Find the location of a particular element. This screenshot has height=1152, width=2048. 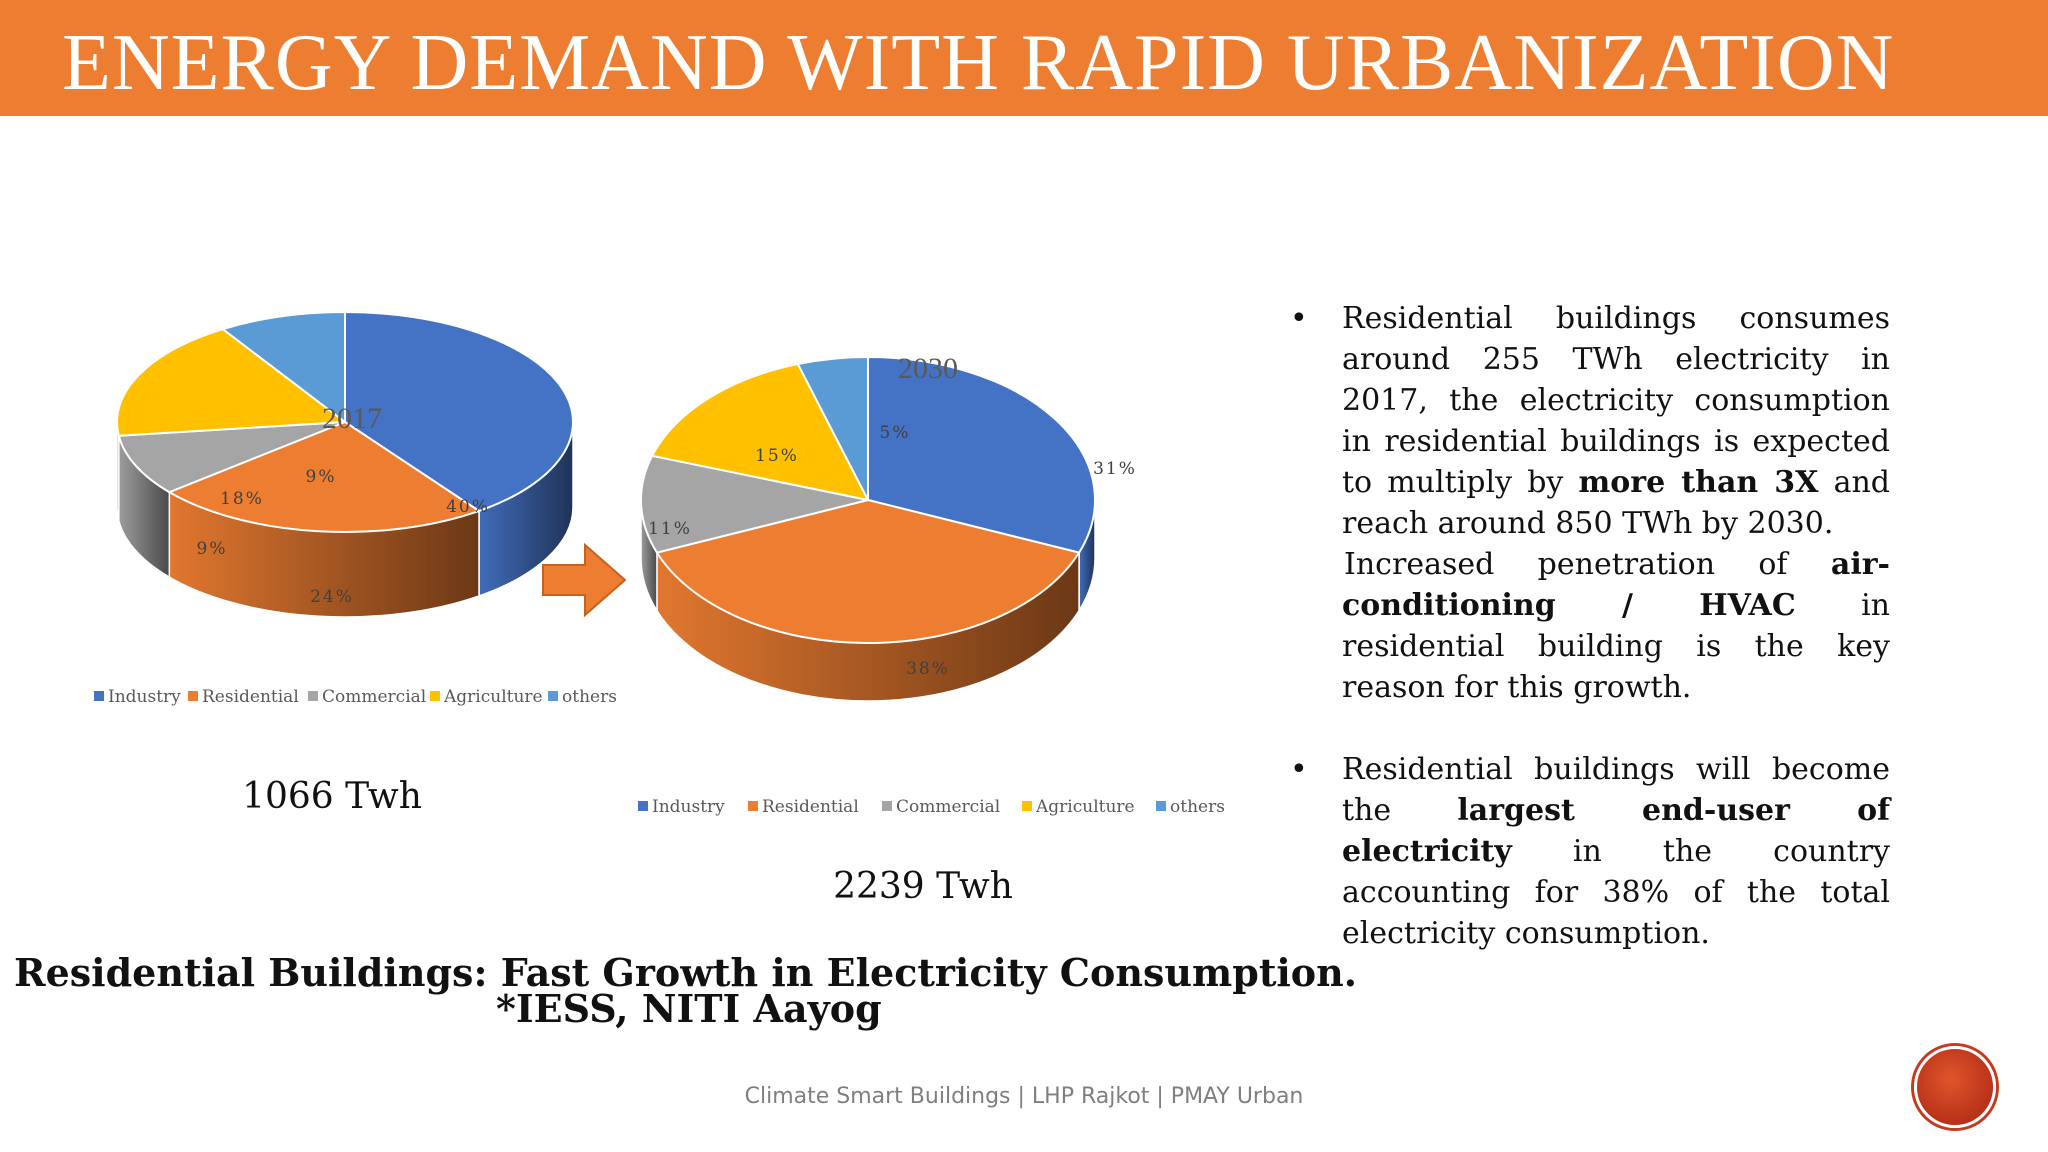

data-label: 15% is located at coordinates (777, 456).